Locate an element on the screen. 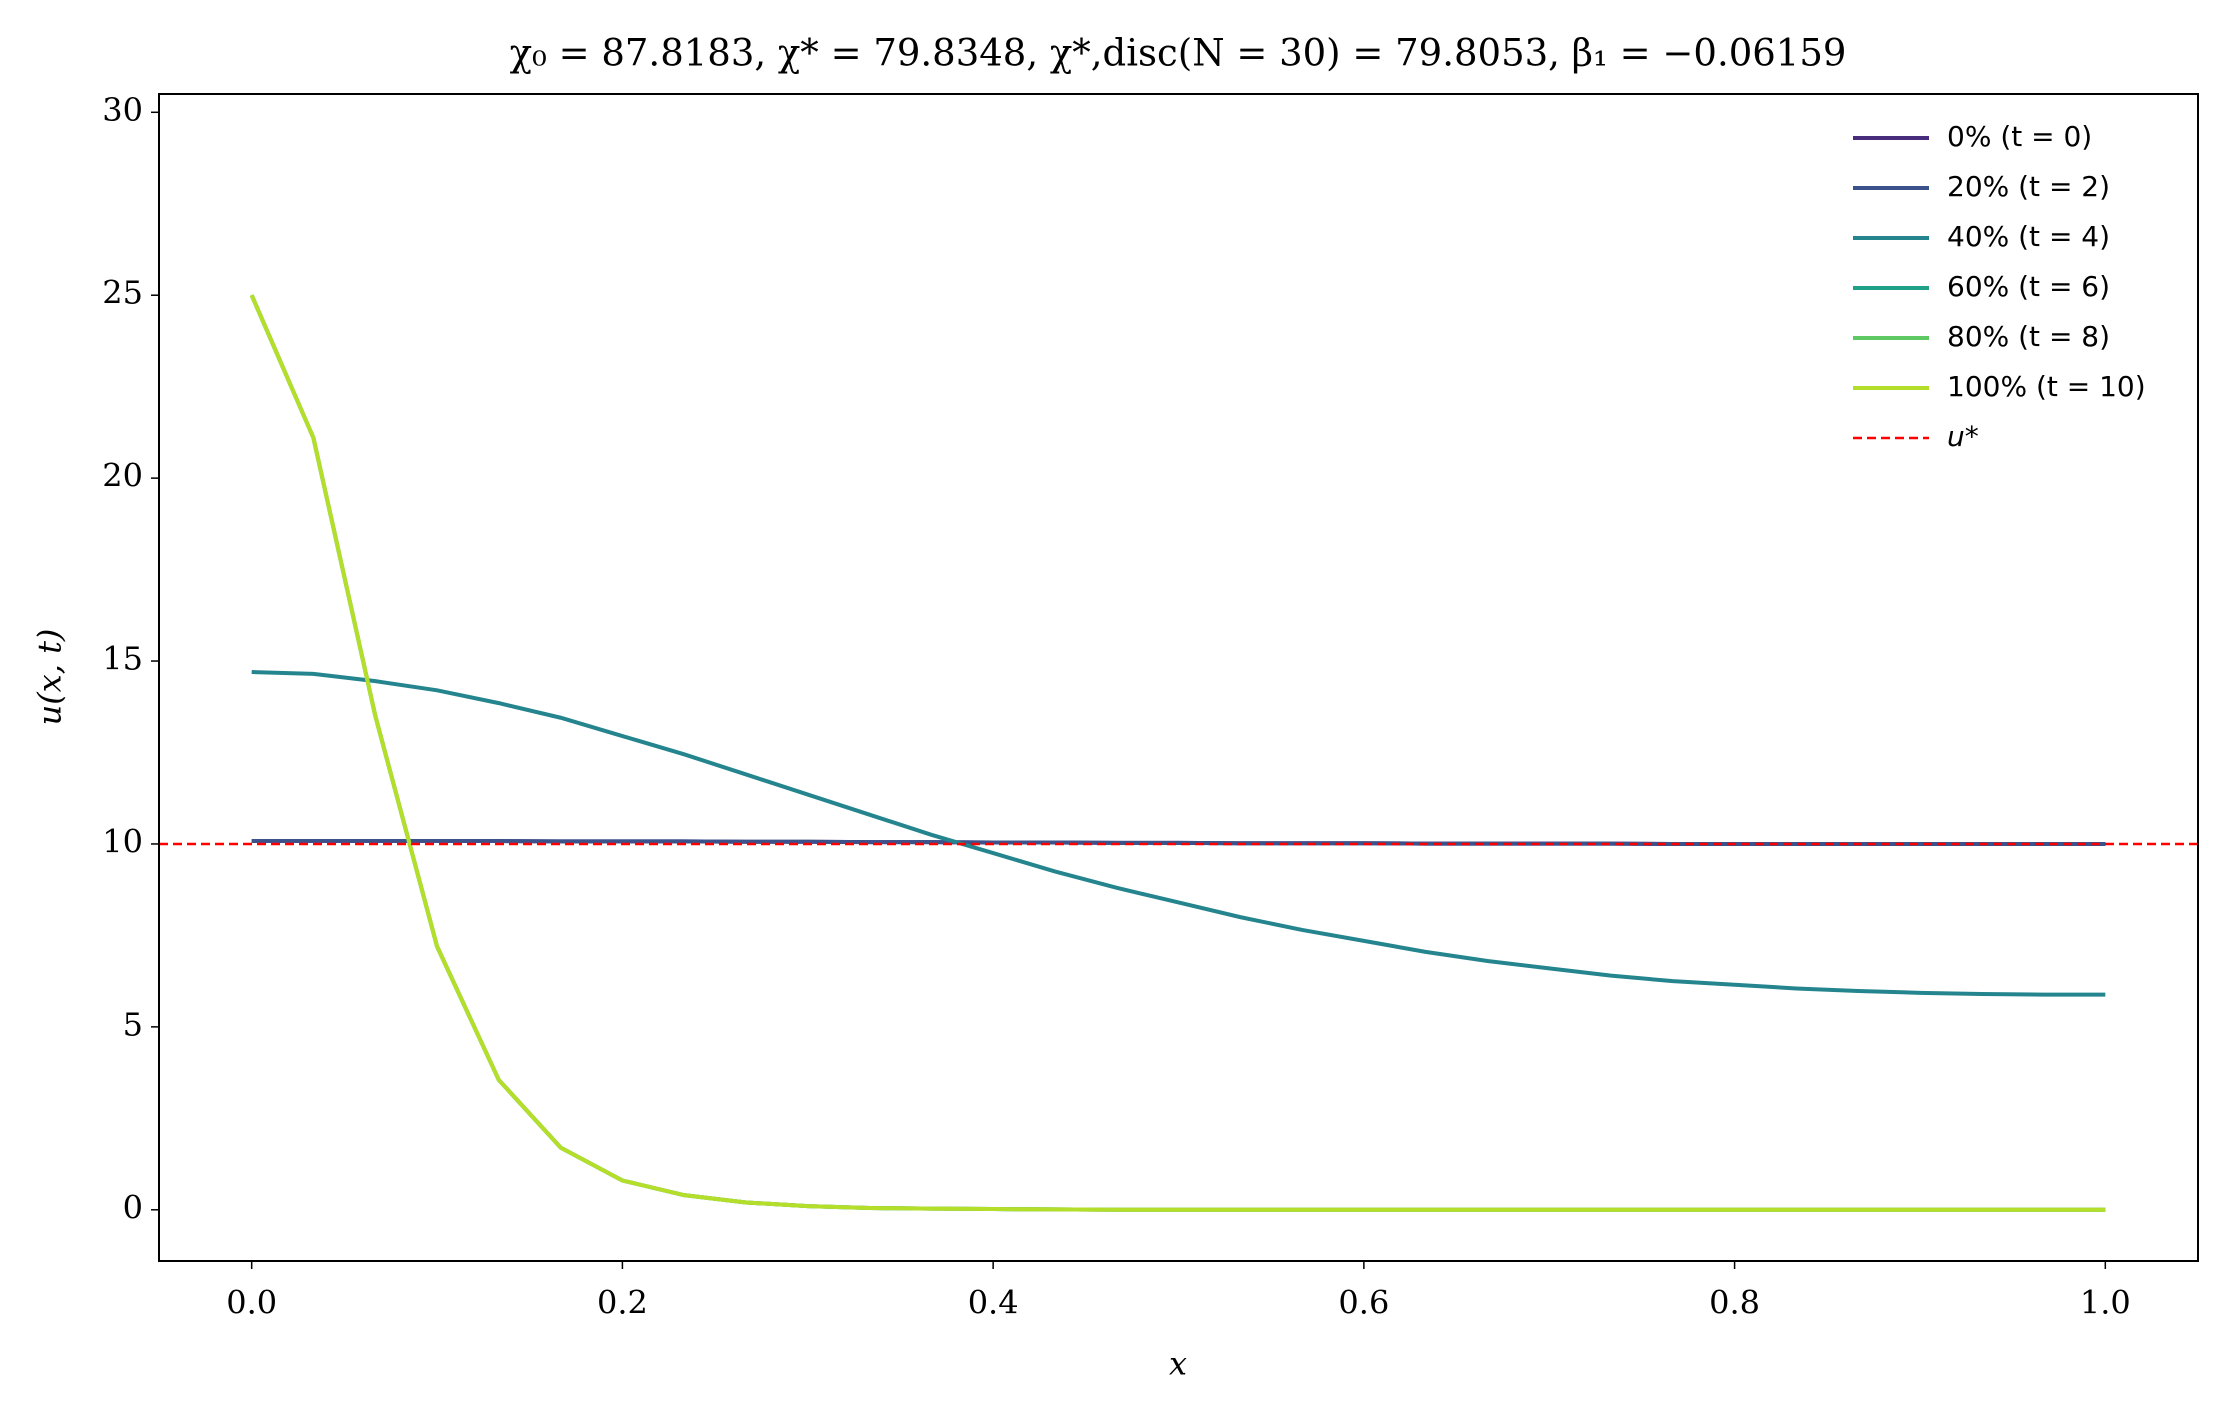  x-tick-label: 1.0 is located at coordinates (2105, 1303).